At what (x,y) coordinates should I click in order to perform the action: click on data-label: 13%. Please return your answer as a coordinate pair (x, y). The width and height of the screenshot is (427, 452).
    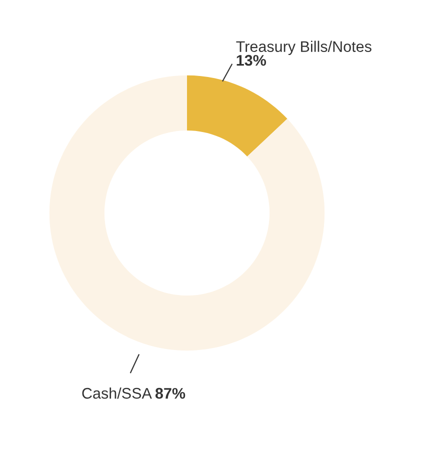
    Looking at the image, I should click on (251, 60).